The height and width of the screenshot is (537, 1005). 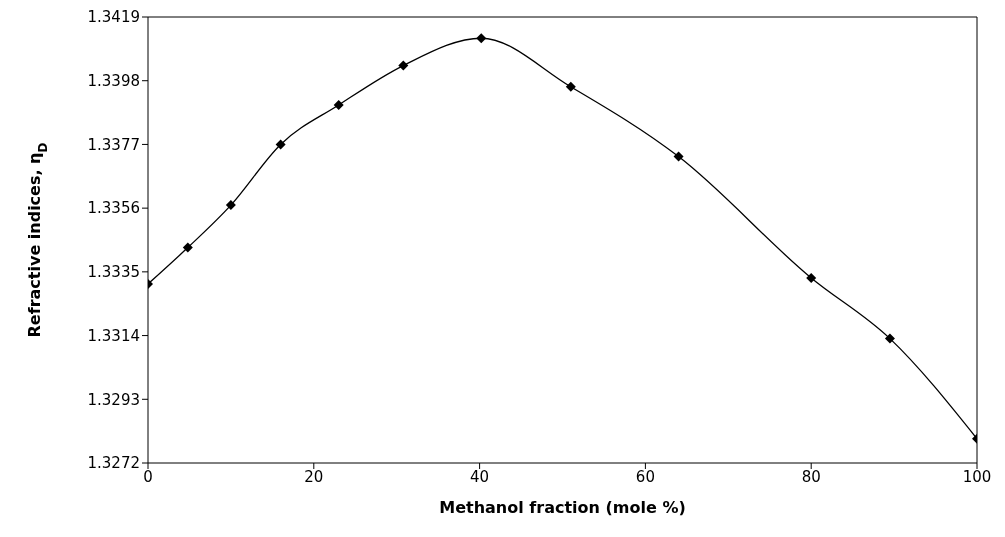 What do you see at coordinates (811, 476) in the screenshot?
I see `x-tick-label: 80` at bounding box center [811, 476].